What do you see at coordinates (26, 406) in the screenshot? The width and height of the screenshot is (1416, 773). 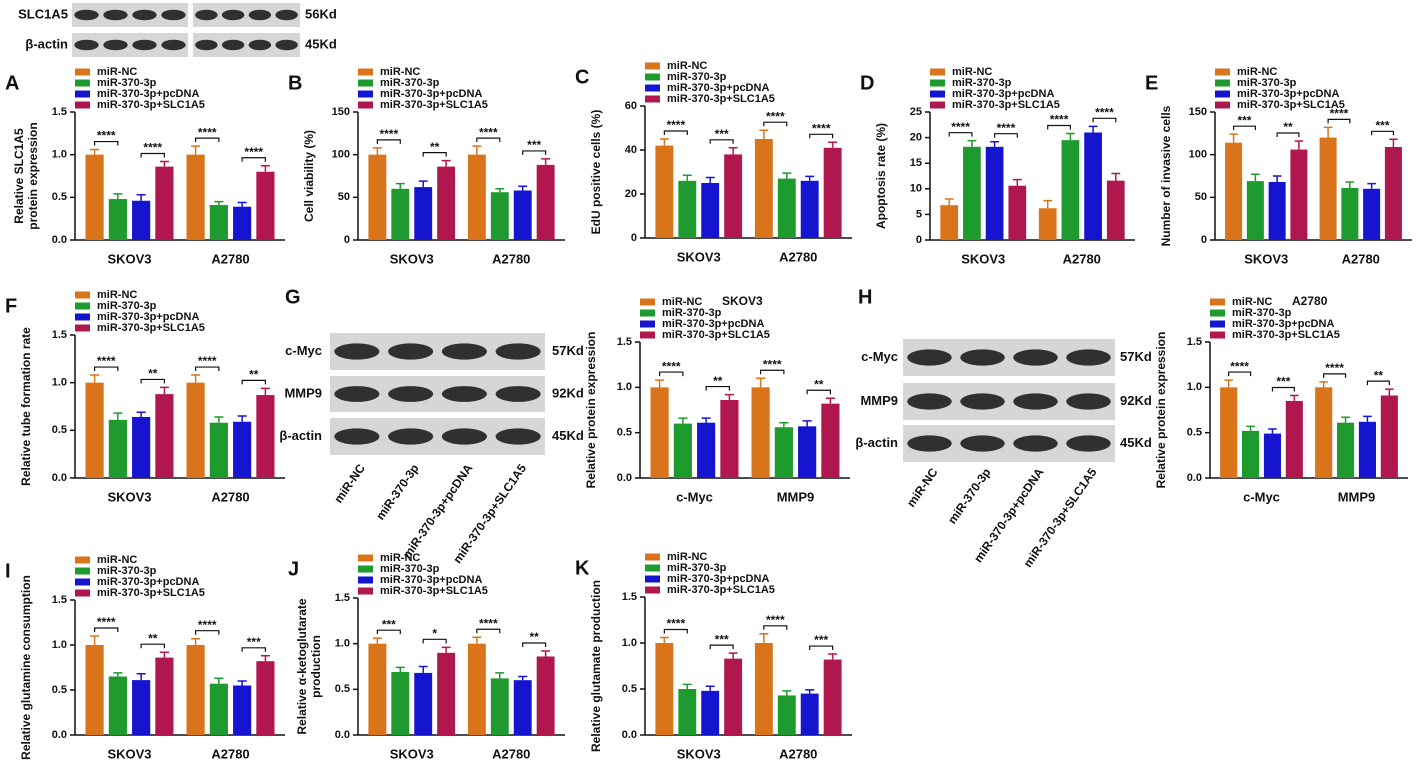 I see `y-axis-label: Relative tube formation rate` at bounding box center [26, 406].